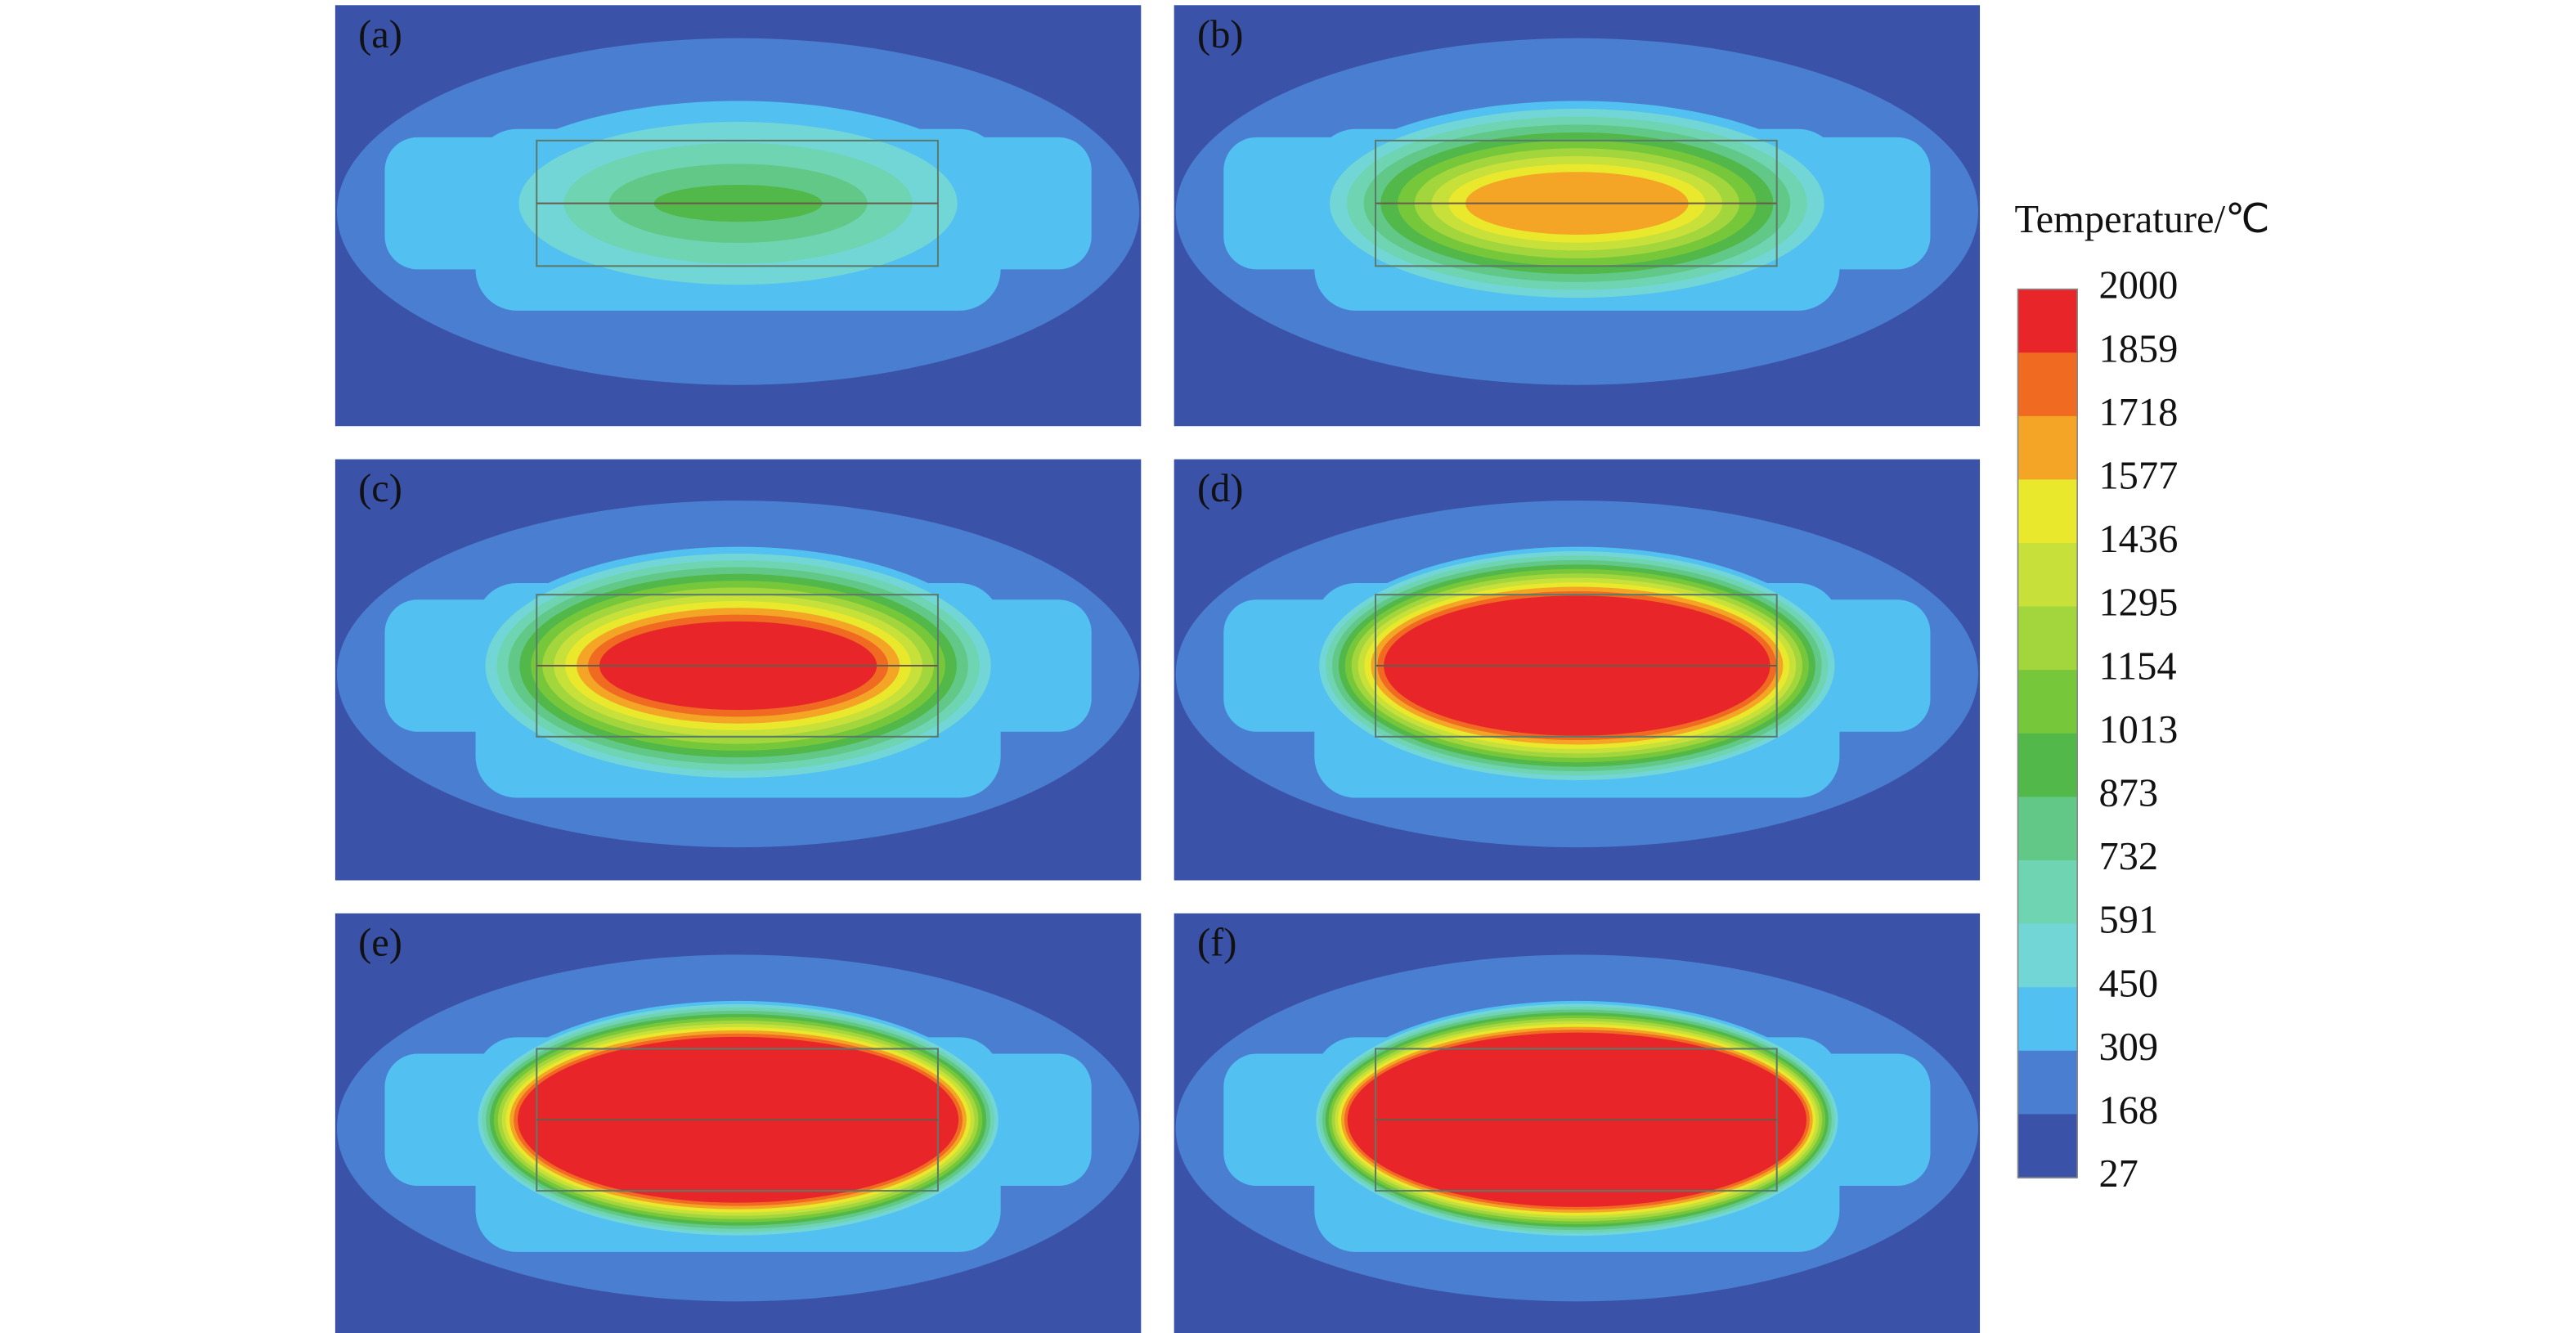  I want to click on colorbar-label: 1859, so click(2138, 348).